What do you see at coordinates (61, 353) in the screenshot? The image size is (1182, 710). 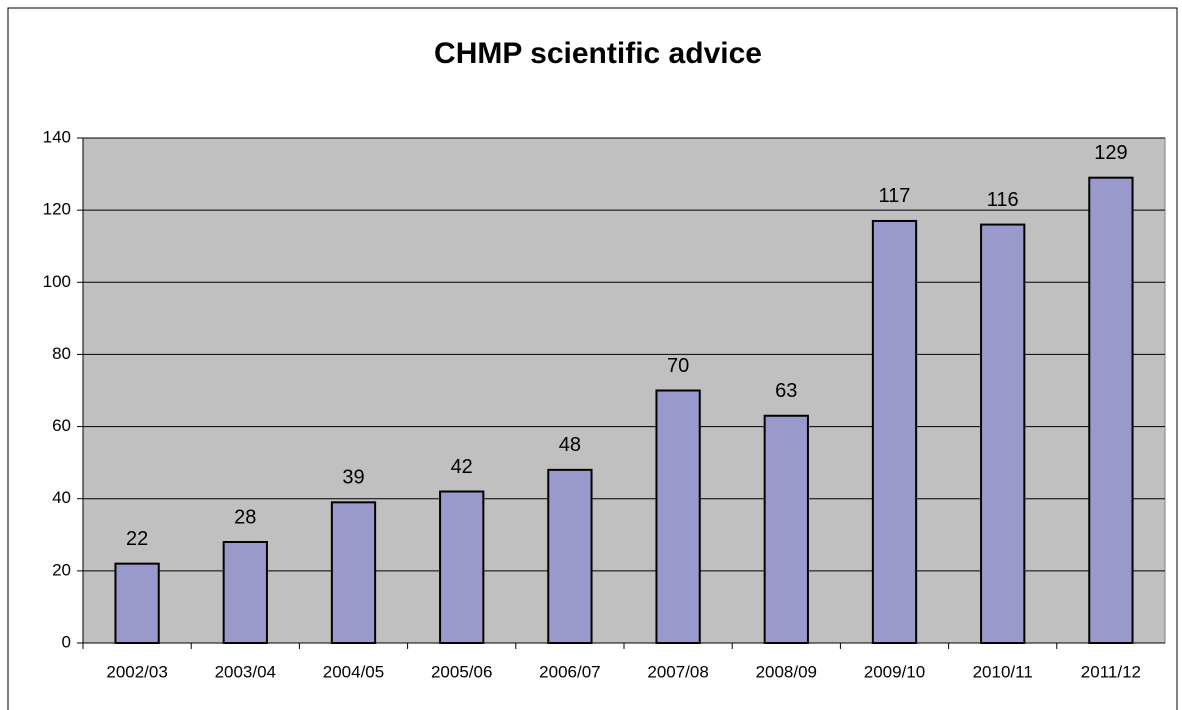 I see `y-tick-label: 80` at bounding box center [61, 353].